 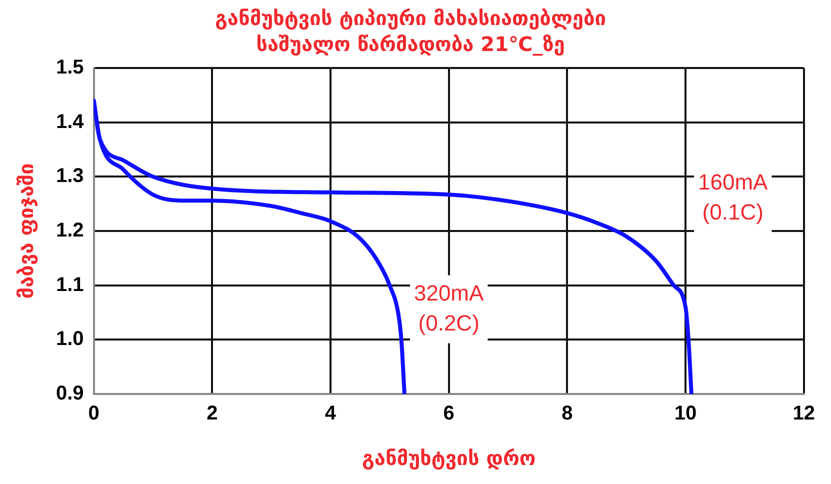 What do you see at coordinates (70, 339) in the screenshot?
I see `y-tick-label: 1.0` at bounding box center [70, 339].